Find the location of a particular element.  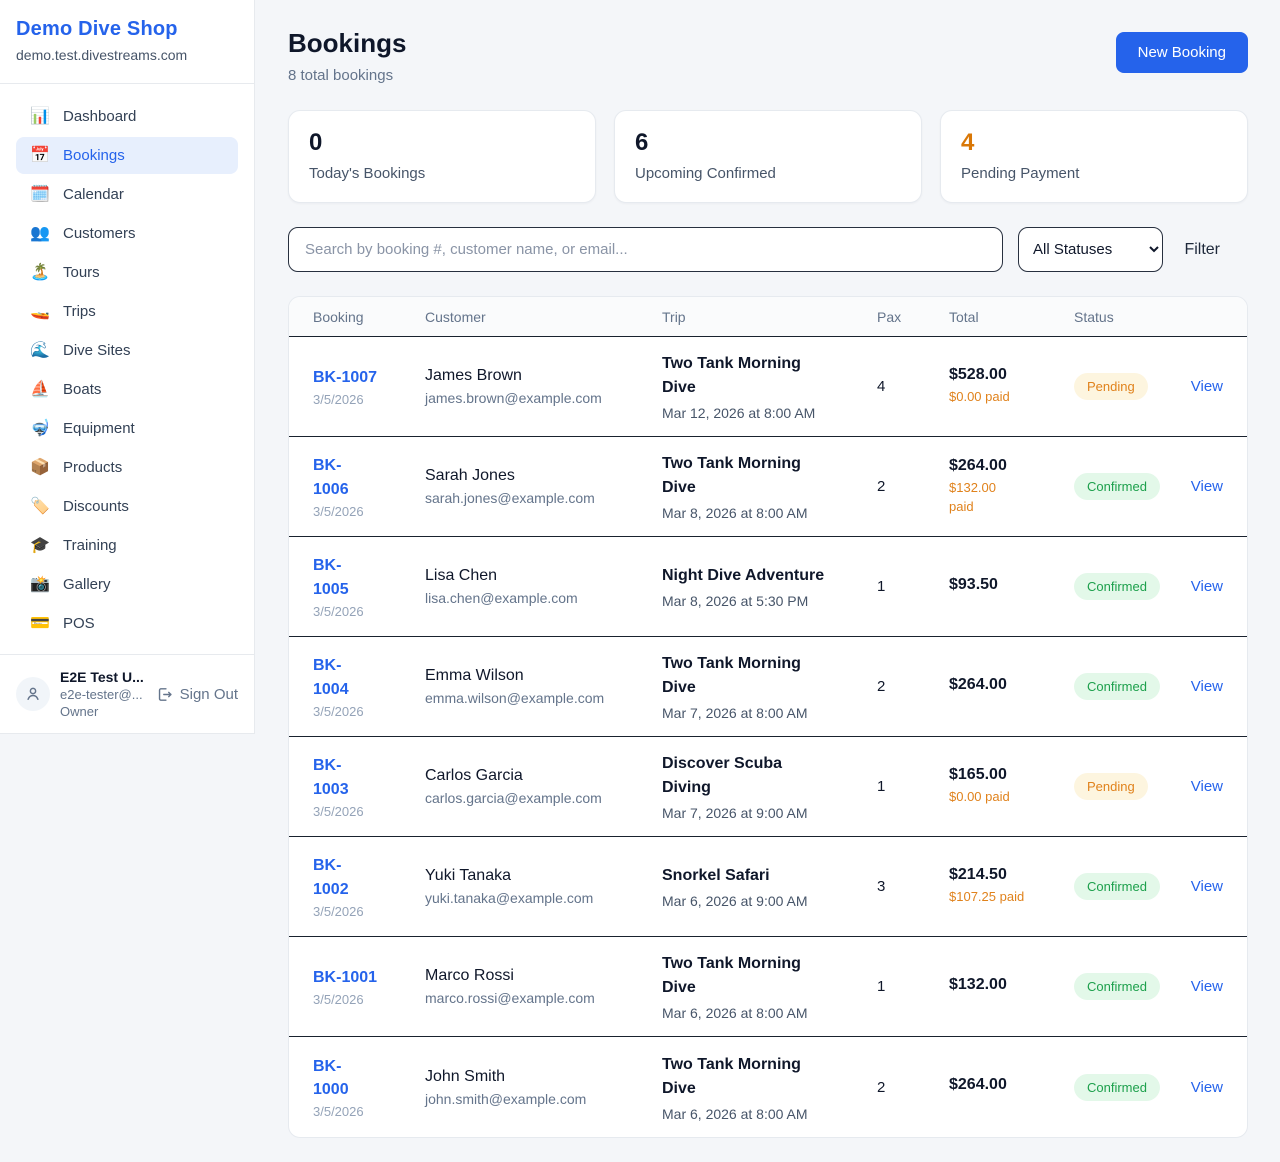

spiral-calendar-icon: 🗓️ is located at coordinates (40, 194).